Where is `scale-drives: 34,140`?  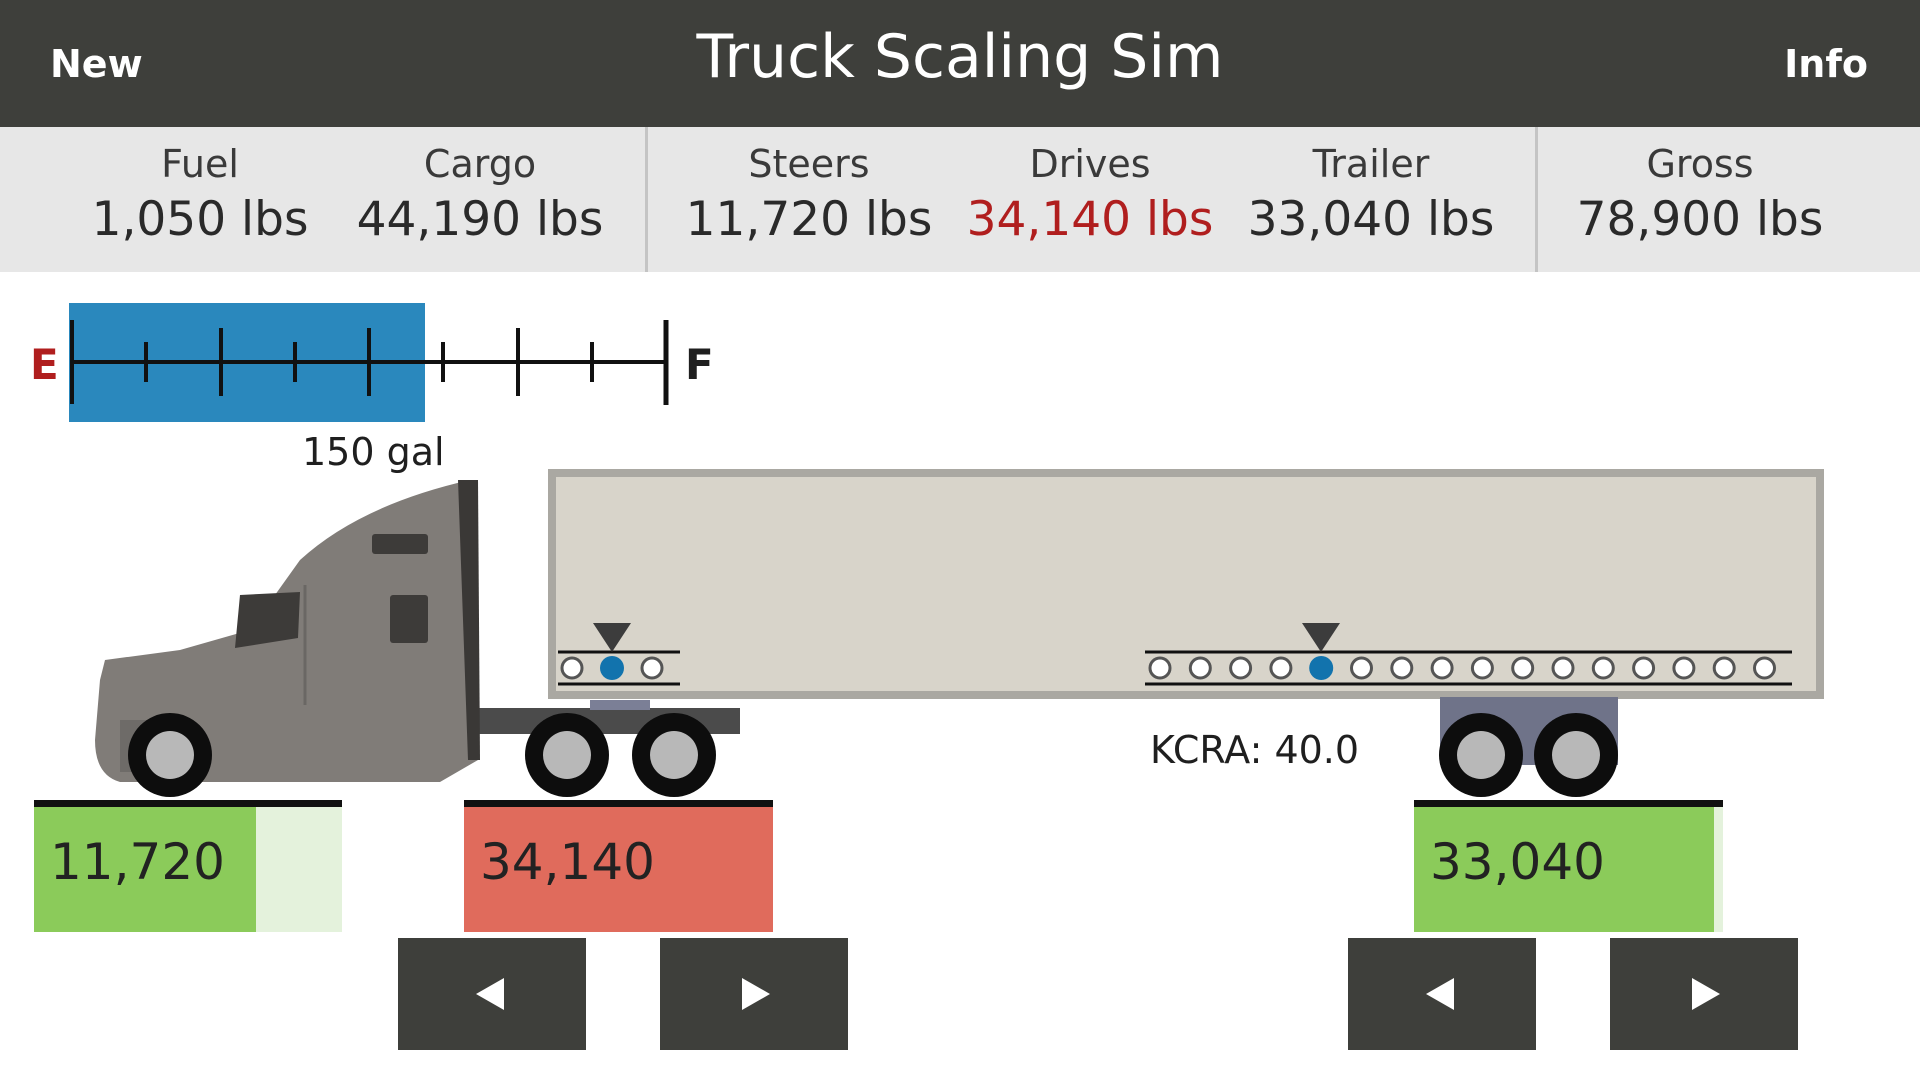 scale-drives: 34,140 is located at coordinates (618, 866).